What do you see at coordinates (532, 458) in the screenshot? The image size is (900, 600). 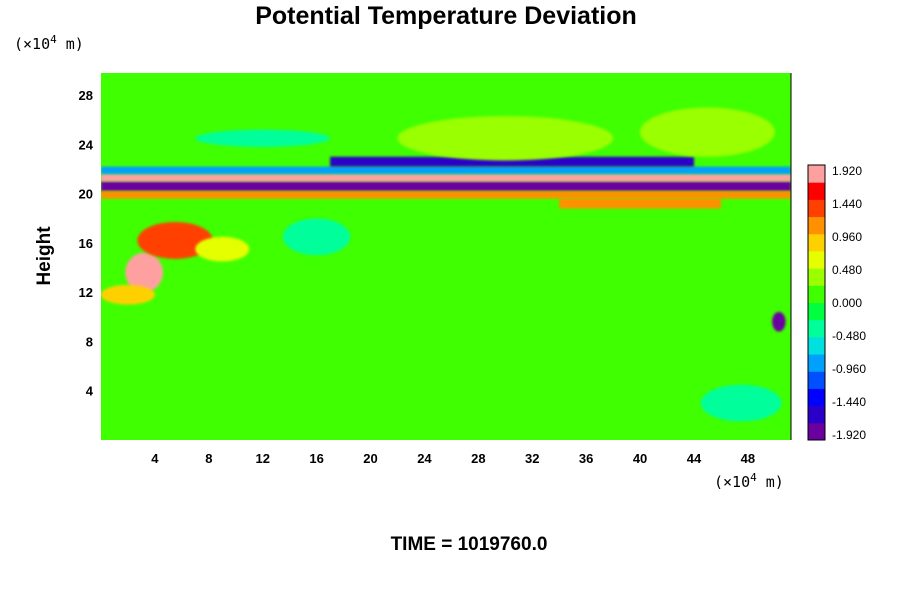 I see `x-tick-label: 32` at bounding box center [532, 458].